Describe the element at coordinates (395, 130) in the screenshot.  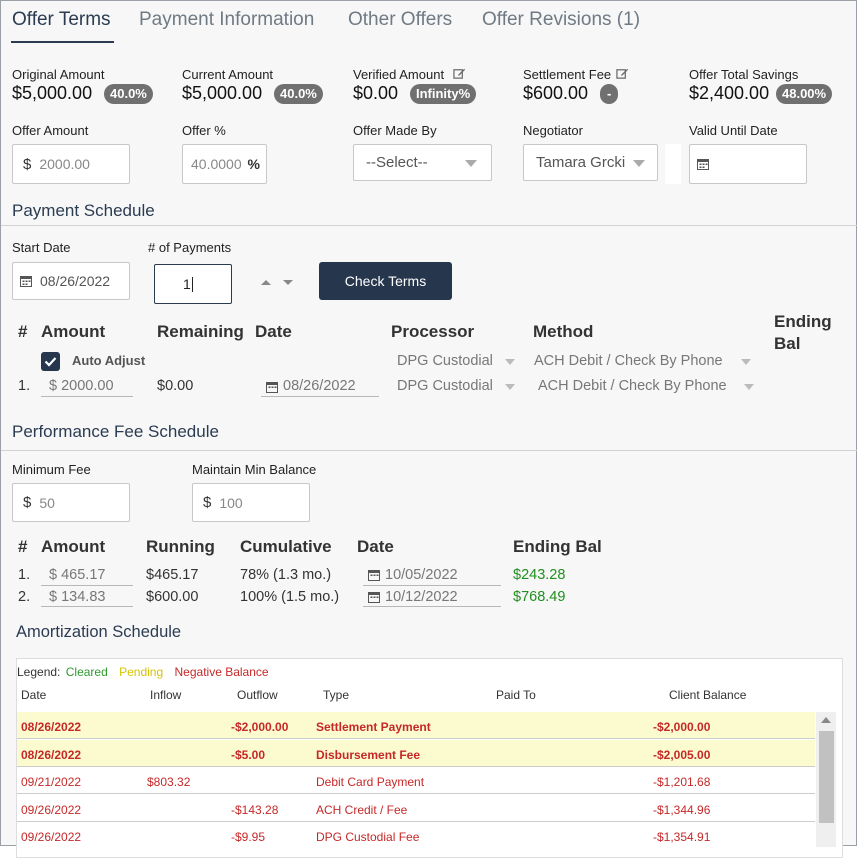
I see `offer-made-by-label: Offer Made By` at that location.